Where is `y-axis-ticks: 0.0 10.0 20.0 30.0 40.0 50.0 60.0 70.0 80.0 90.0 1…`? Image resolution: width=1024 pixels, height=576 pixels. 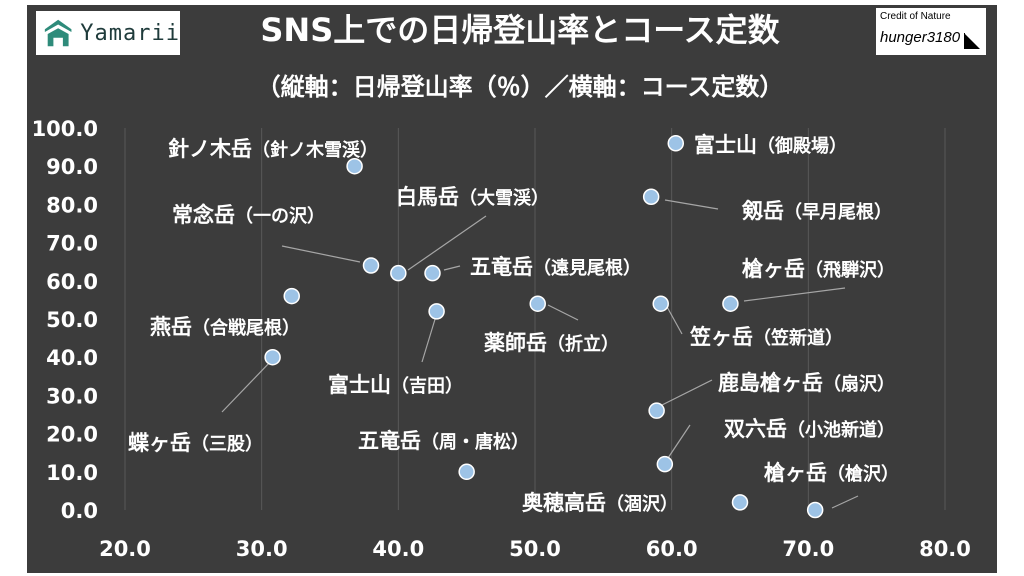
y-axis-ticks: 0.0 10.0 20.0 30.0 40.0 50.0 60.0 70.0 80.0 90.0 1… is located at coordinates (65, 320).